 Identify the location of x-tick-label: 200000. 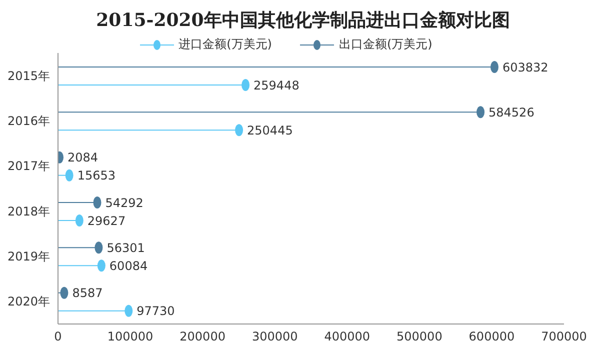
(203, 337).